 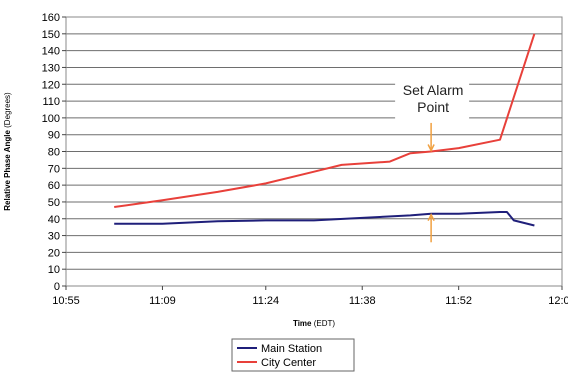 I want to click on x-tick-label: 11:38, so click(x=362, y=301).